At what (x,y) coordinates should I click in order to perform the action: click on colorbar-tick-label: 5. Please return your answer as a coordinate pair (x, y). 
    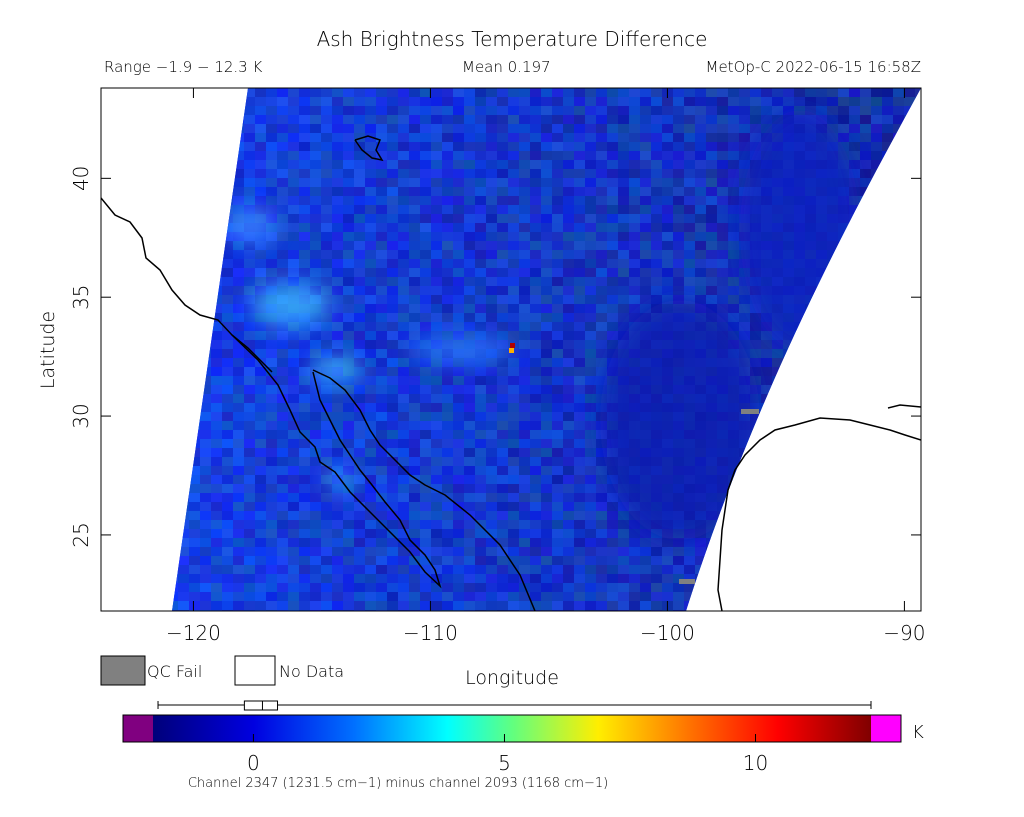
    Looking at the image, I should click on (504, 763).